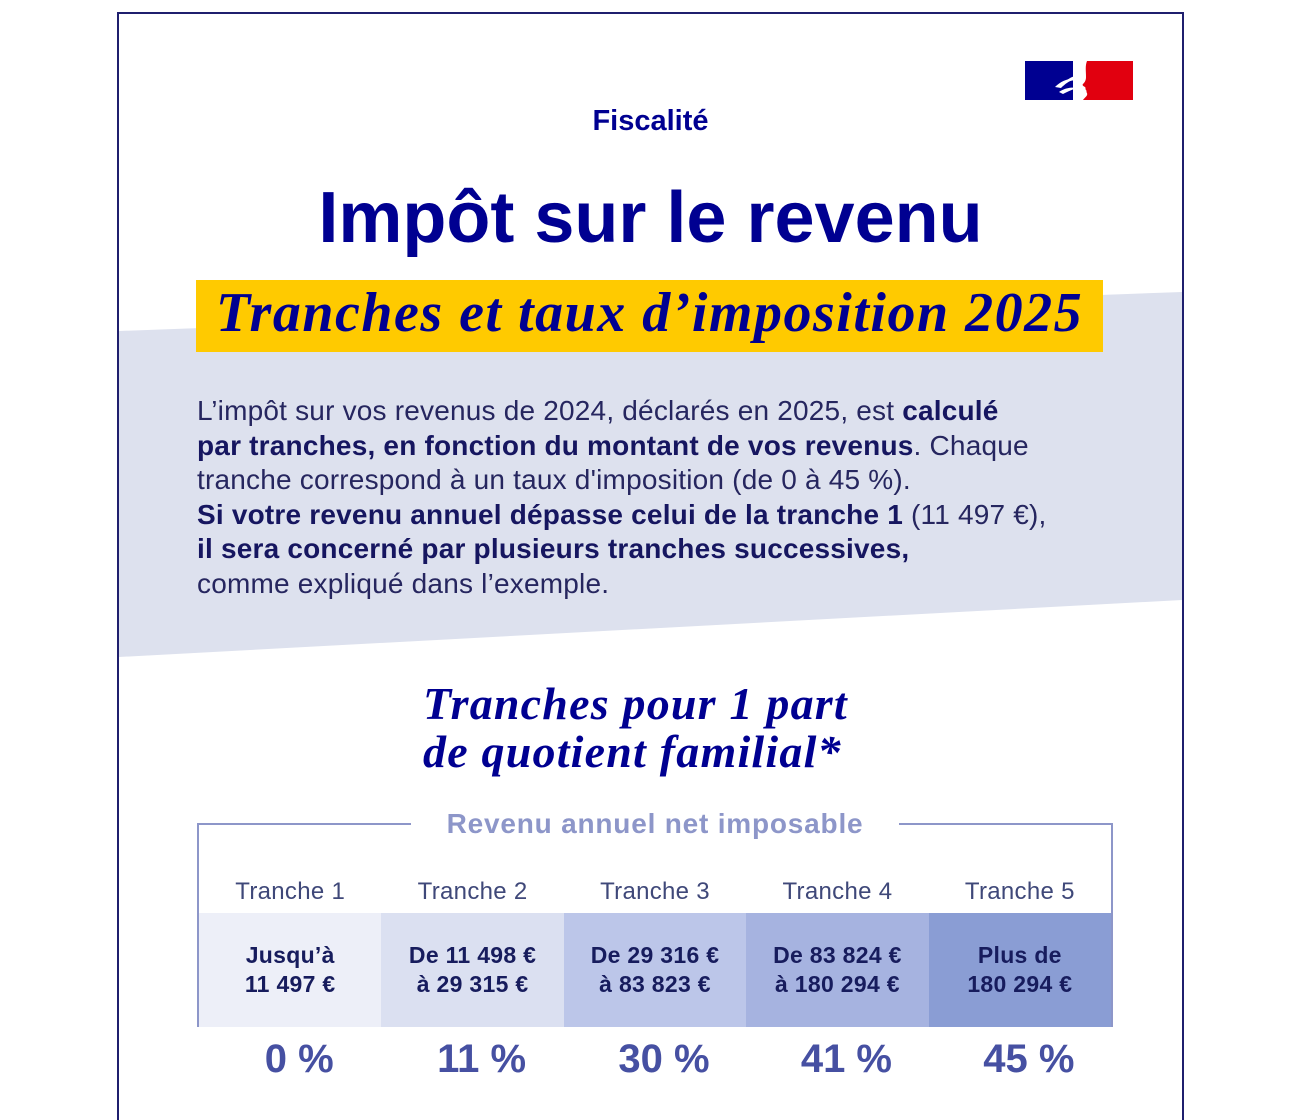 The height and width of the screenshot is (1120, 1302). Describe the element at coordinates (1020, 984) in the screenshot. I see `tranche-range-line: 180 294 €` at that location.